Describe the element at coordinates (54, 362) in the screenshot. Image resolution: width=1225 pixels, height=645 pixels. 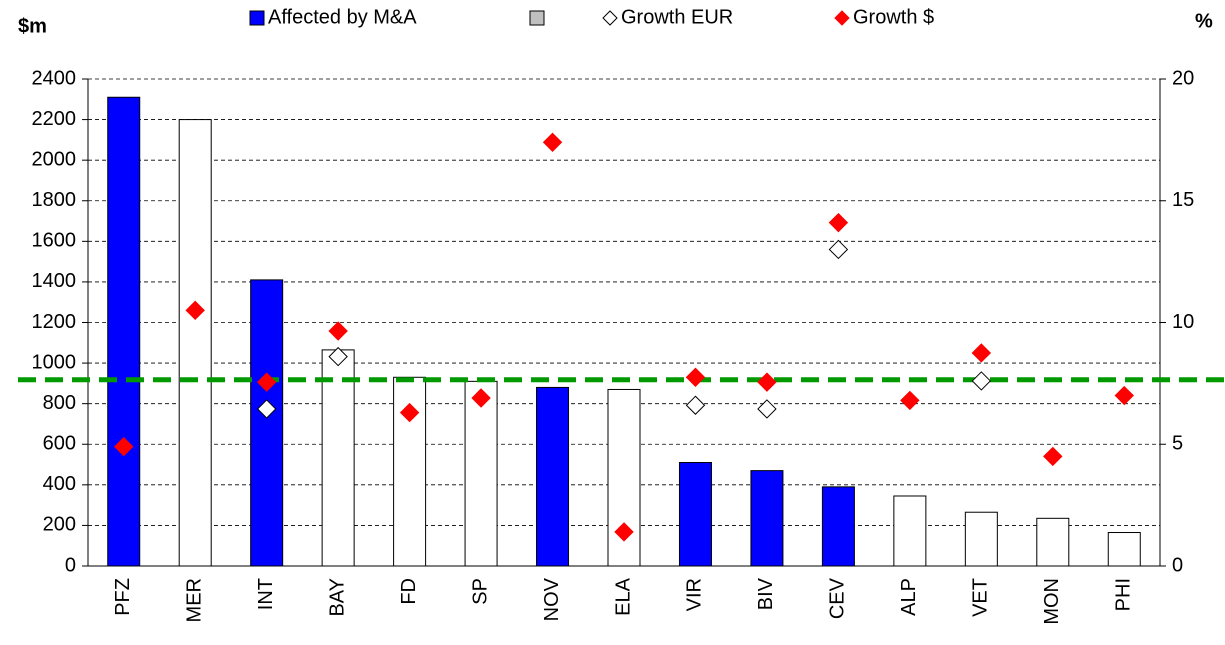
I see `y-tick-label: 1000` at that location.